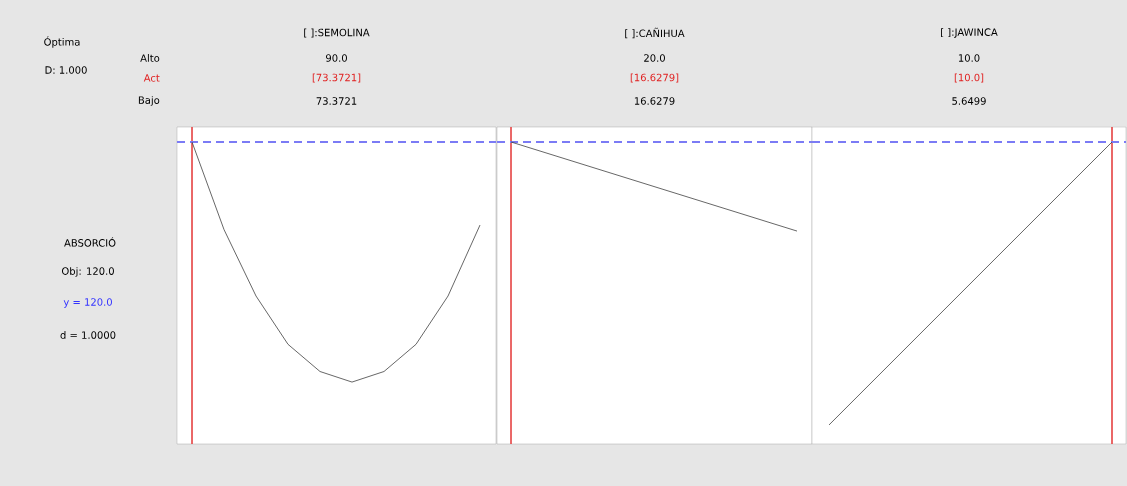  I want to click on text: 73.3721, so click(336, 101).